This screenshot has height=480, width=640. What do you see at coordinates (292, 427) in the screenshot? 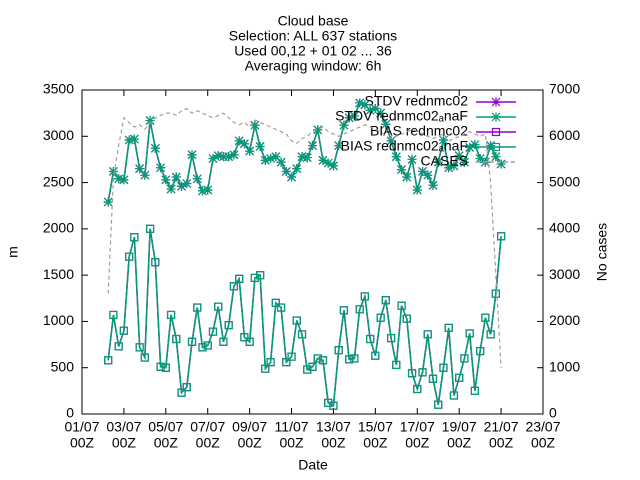
I see `x-tick-label: 11/07` at bounding box center [292, 427].